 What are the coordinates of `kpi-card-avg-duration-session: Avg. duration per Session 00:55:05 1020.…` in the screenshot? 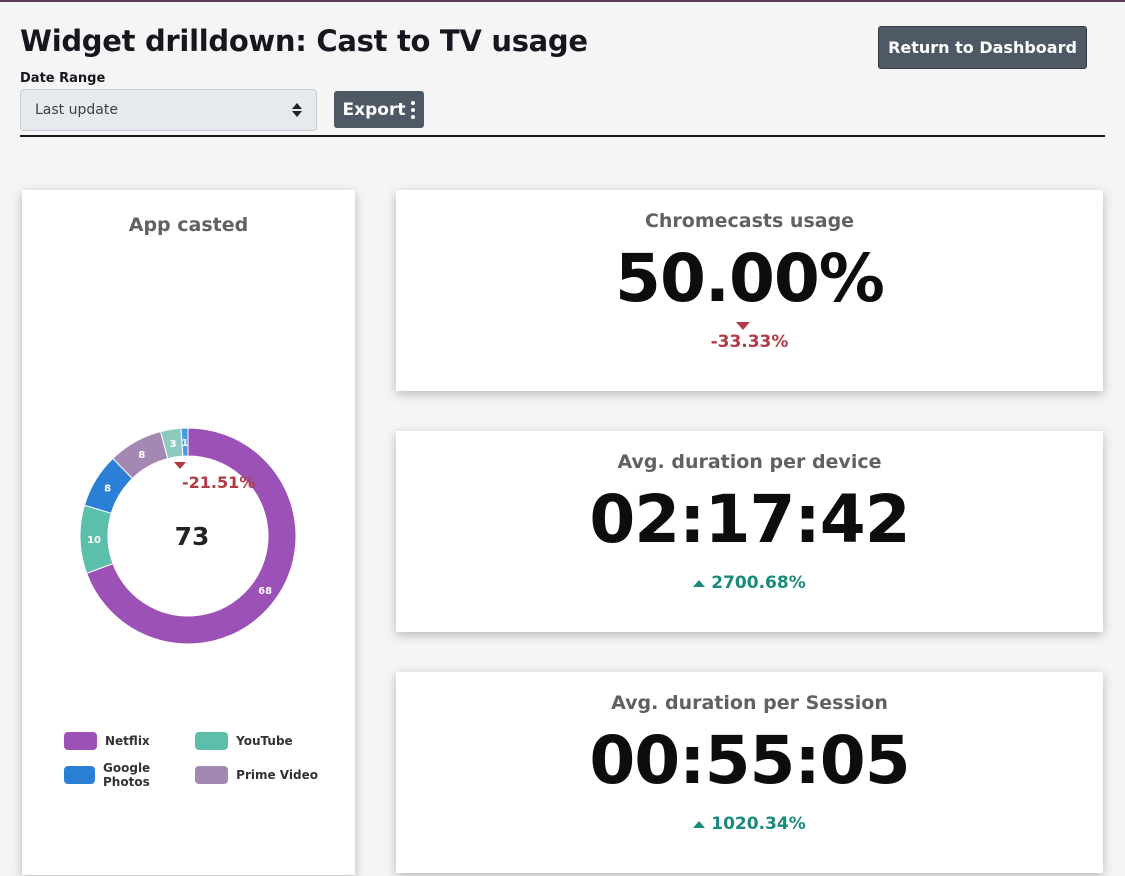 It's located at (749, 772).